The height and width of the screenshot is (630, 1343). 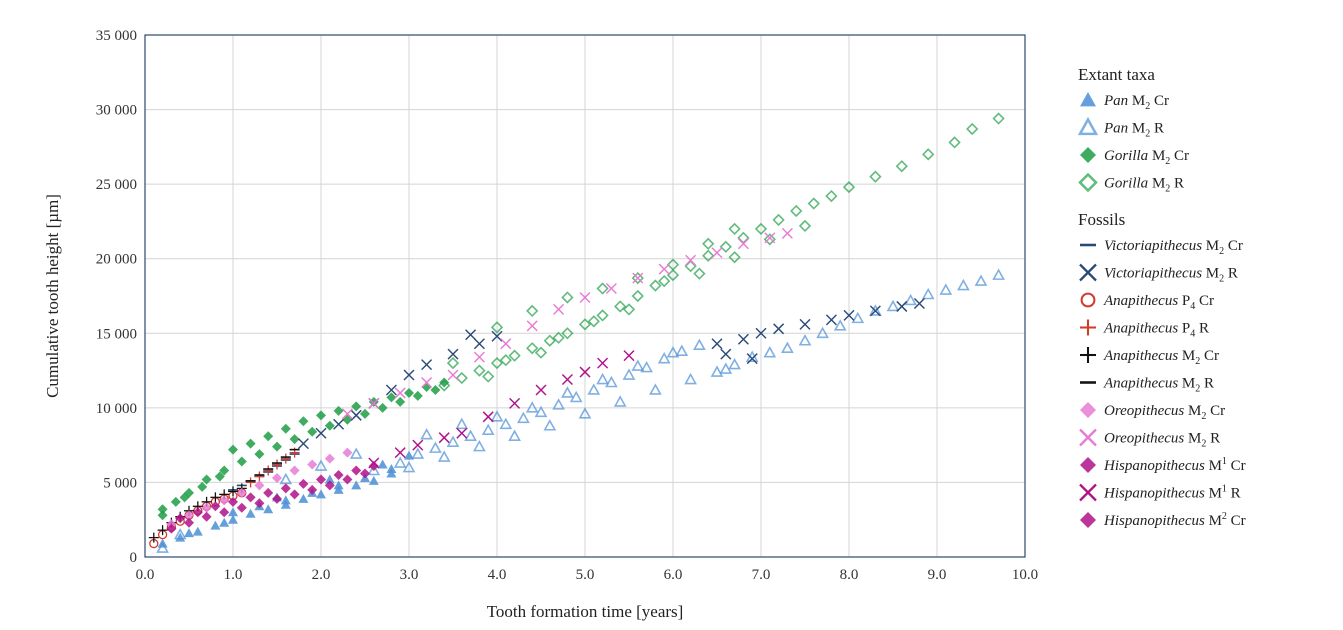 What do you see at coordinates (120, 483) in the screenshot?
I see `y-tick-label: 5 000` at bounding box center [120, 483].